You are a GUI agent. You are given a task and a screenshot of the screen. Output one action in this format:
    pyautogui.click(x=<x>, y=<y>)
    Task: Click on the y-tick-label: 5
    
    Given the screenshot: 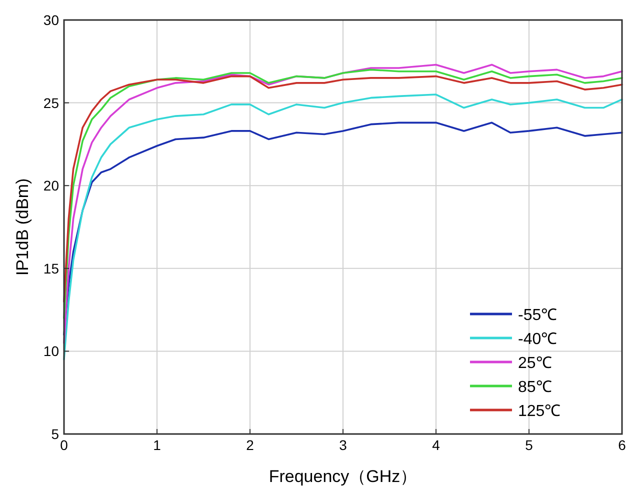 What is the action you would take?
    pyautogui.click(x=55, y=434)
    